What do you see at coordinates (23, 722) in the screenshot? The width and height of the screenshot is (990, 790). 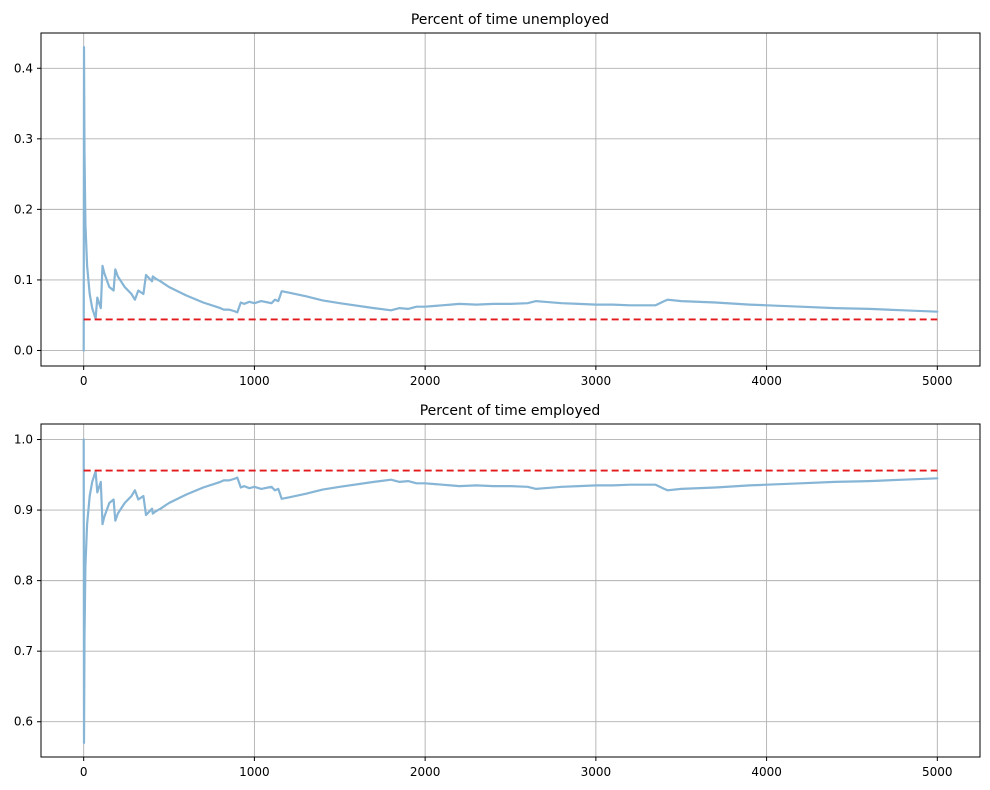 I see `y-tick-label: 0.6` at bounding box center [23, 722].